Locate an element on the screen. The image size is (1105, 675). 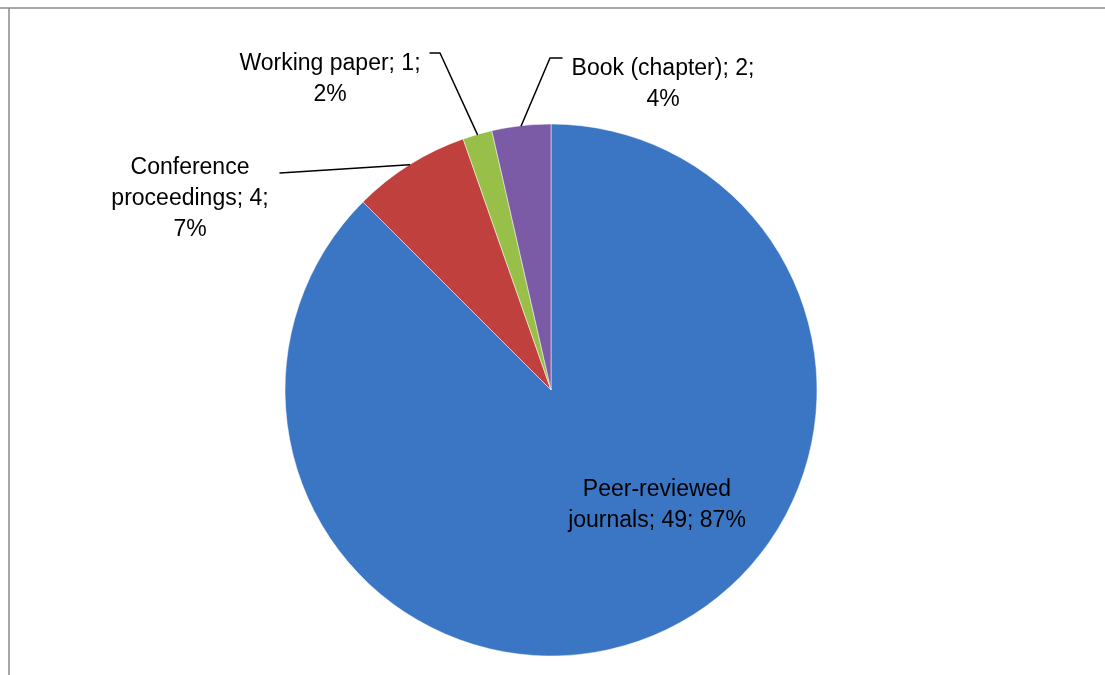
slice-label: Book (chapter); 2; 4% is located at coordinates (663, 82).